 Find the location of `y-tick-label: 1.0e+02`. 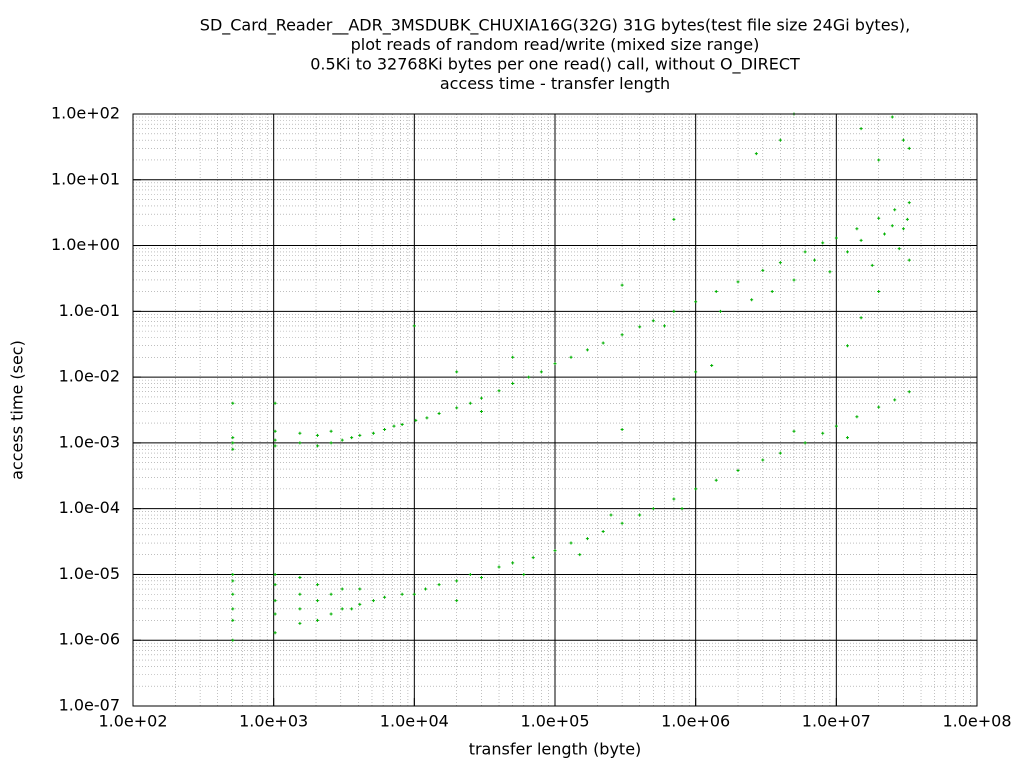

y-tick-label: 1.0e+02 is located at coordinates (85, 113).